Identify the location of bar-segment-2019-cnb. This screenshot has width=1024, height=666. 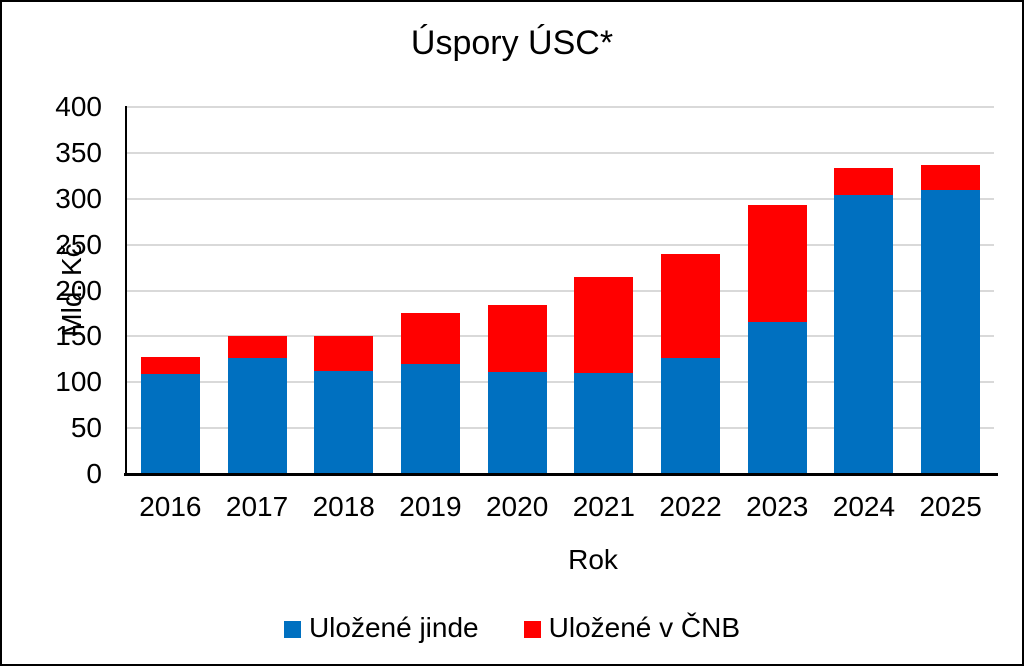
(430, 338).